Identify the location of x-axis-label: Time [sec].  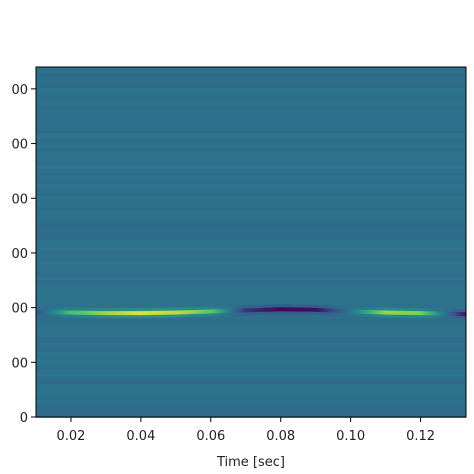
(250, 462).